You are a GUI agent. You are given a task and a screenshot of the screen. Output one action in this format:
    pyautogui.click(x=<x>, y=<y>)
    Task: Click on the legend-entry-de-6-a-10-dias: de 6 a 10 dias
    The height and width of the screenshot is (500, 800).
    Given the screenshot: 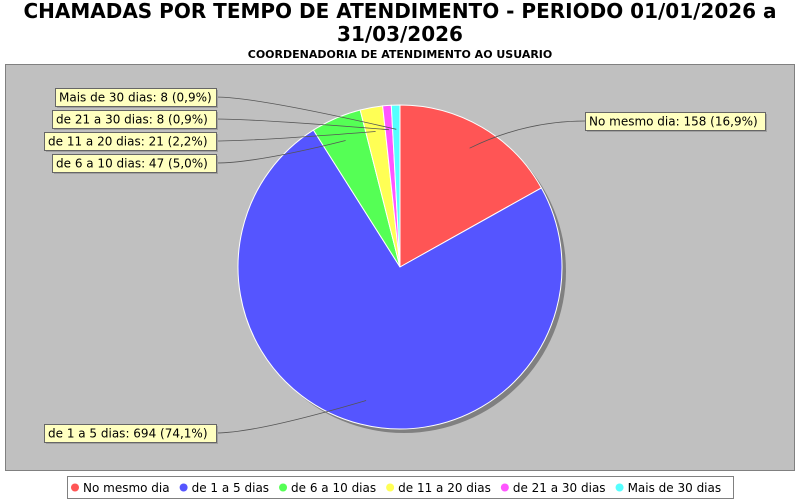 What is the action you would take?
    pyautogui.click(x=333, y=488)
    